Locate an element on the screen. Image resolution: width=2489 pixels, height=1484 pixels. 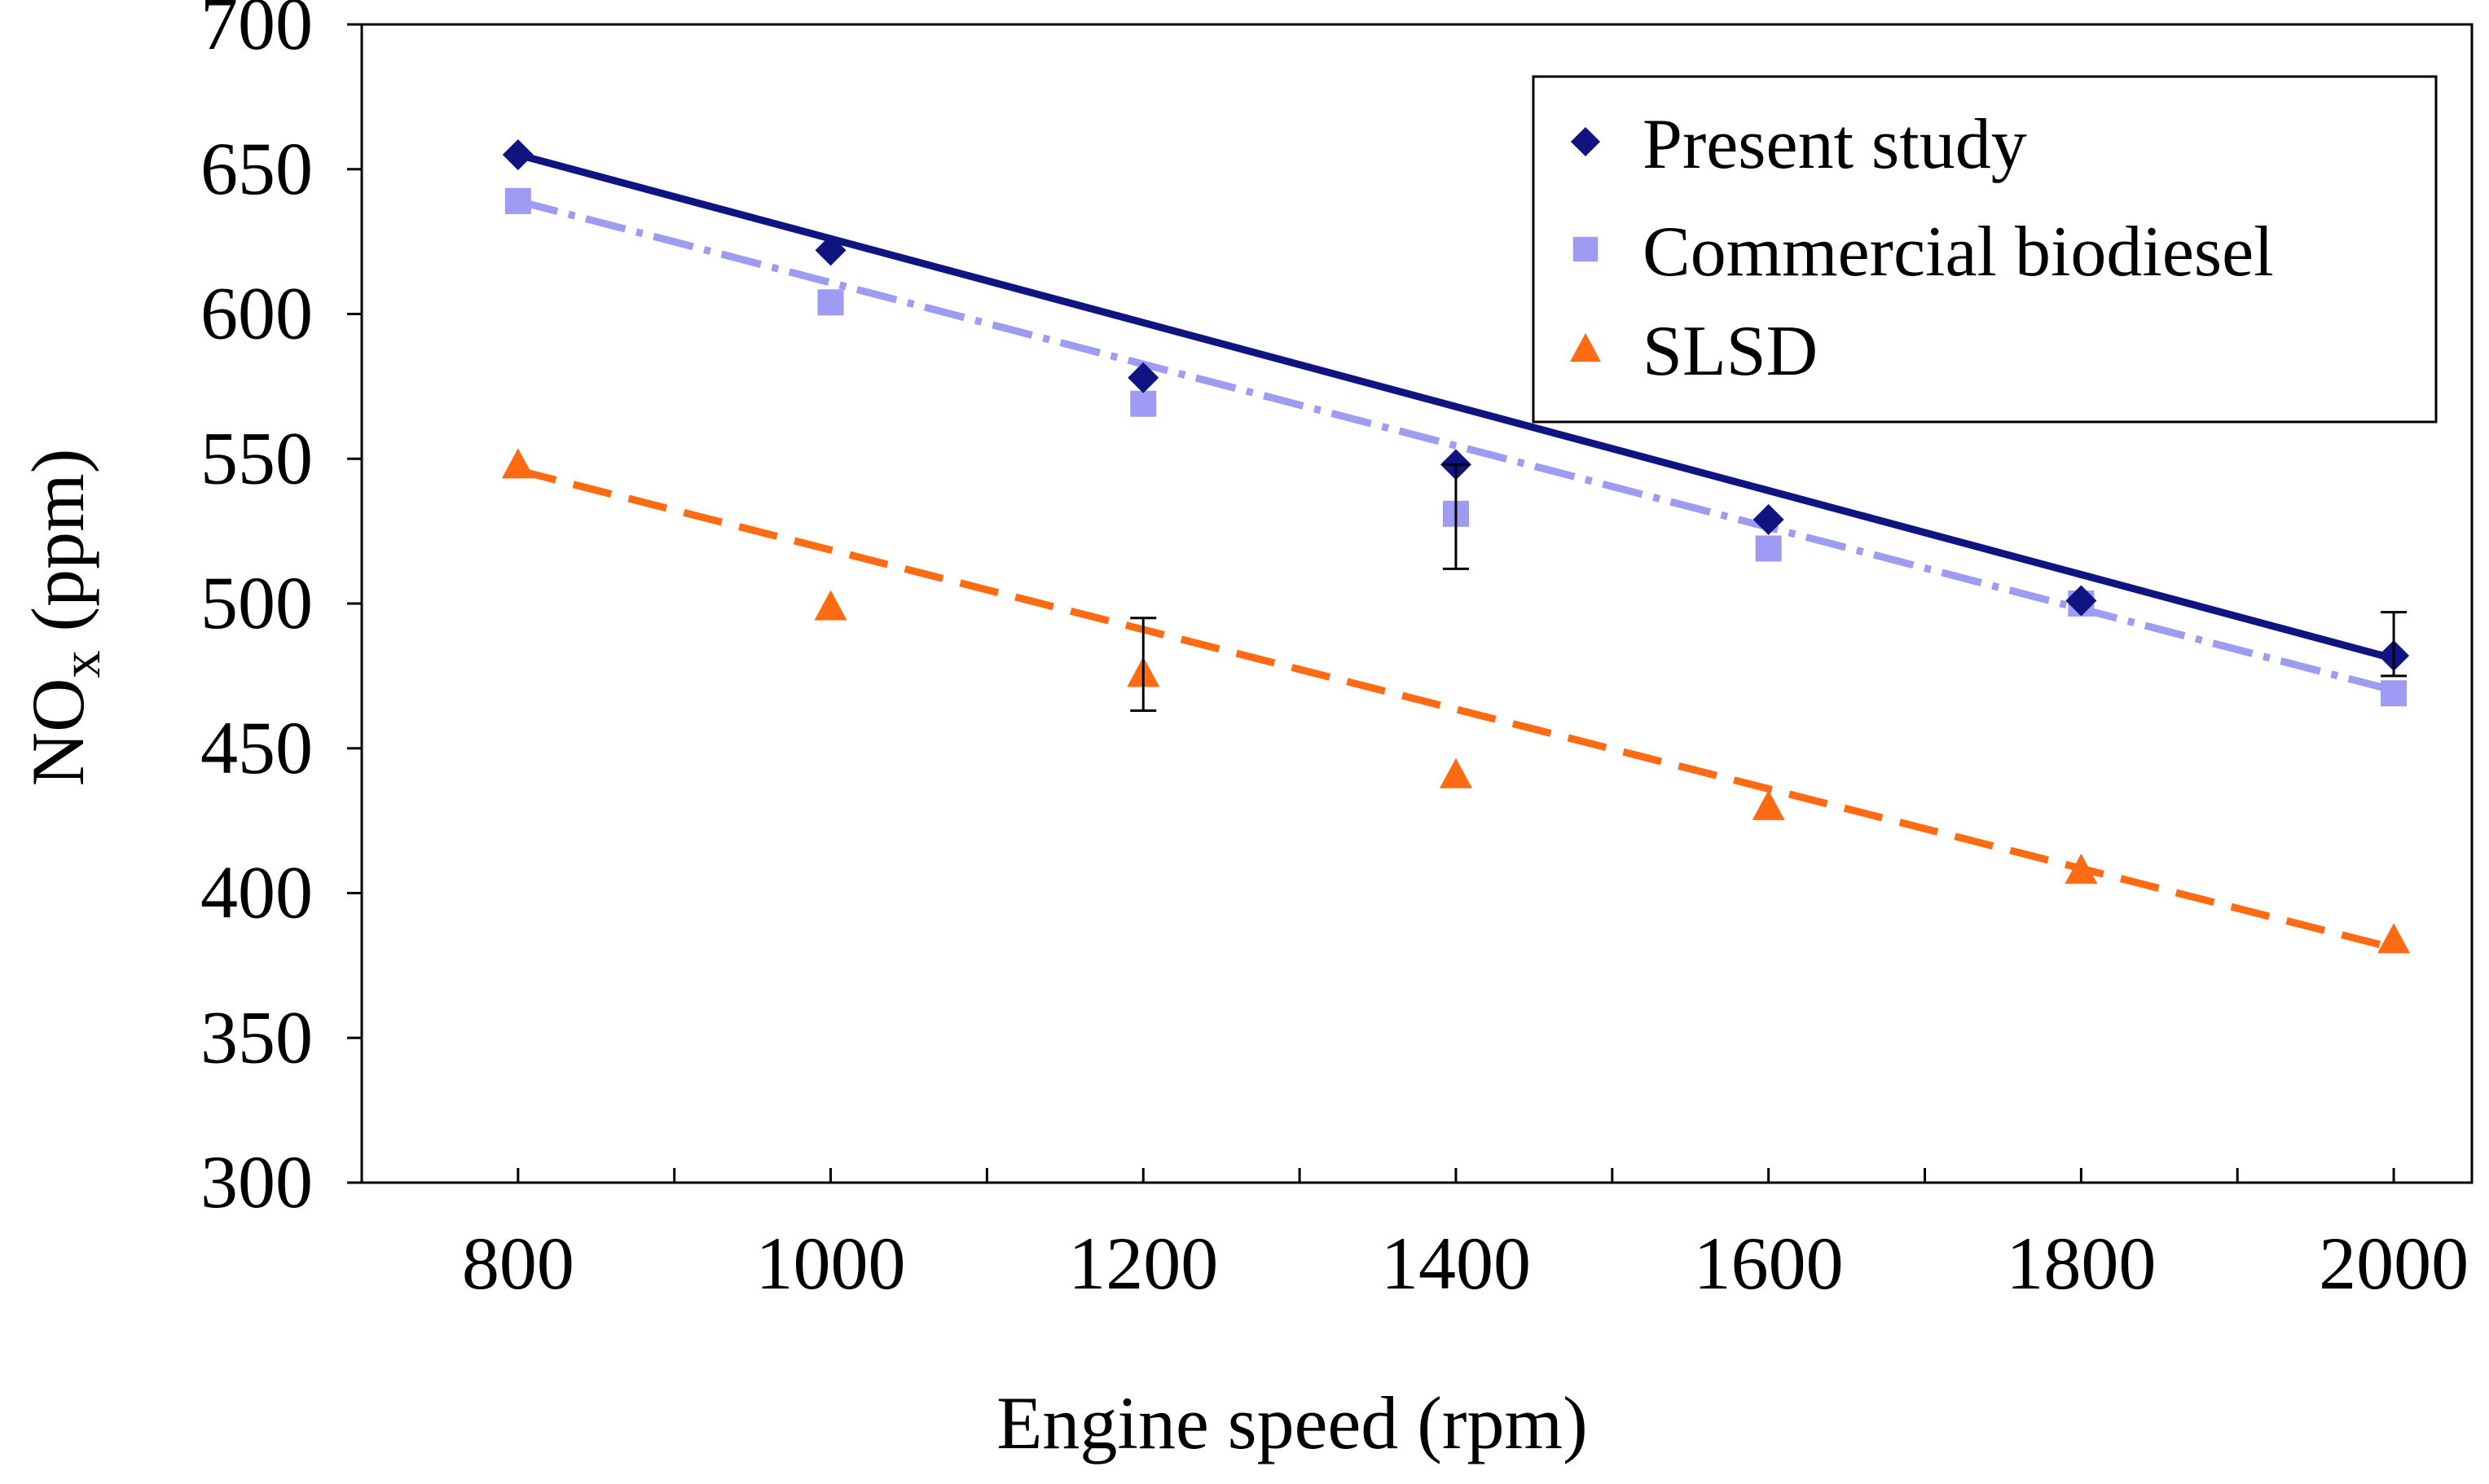
y-axis-title: NOx (ppm) is located at coordinates (64, 618).